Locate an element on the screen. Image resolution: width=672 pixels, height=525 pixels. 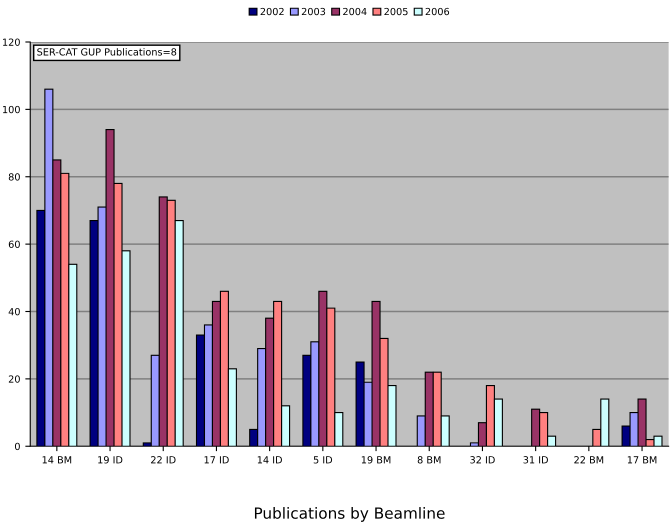
x-tick-label: 5 ID is located at coordinates (323, 460).